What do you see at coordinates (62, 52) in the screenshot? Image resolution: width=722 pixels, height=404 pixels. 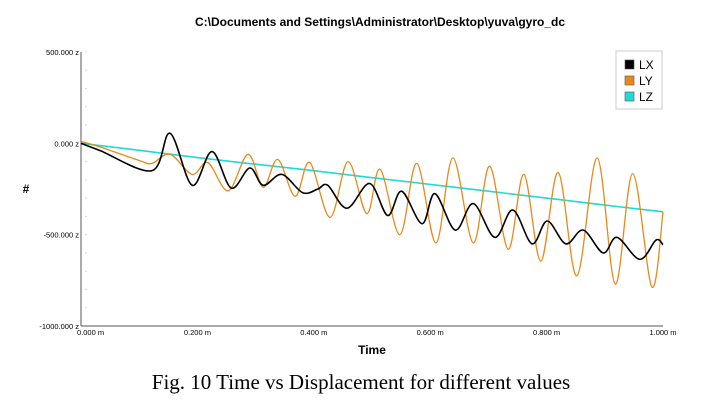 I see `y-tick-label: 500.000 z` at bounding box center [62, 52].